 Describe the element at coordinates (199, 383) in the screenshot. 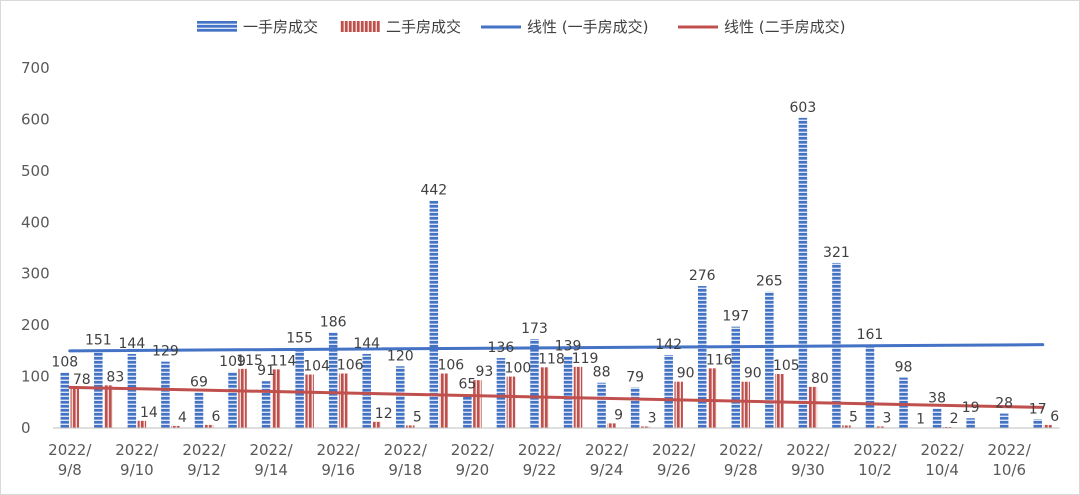

I see `data-label-new-home: 69` at that location.